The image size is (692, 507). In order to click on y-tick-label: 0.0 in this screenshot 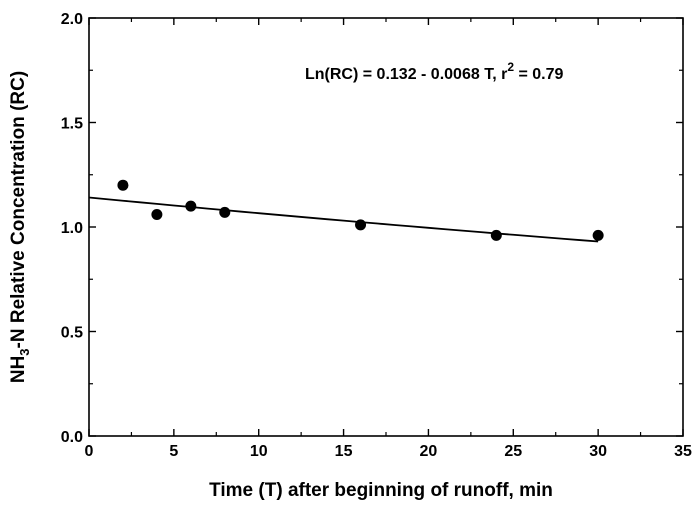, I will do `click(72, 437)`.